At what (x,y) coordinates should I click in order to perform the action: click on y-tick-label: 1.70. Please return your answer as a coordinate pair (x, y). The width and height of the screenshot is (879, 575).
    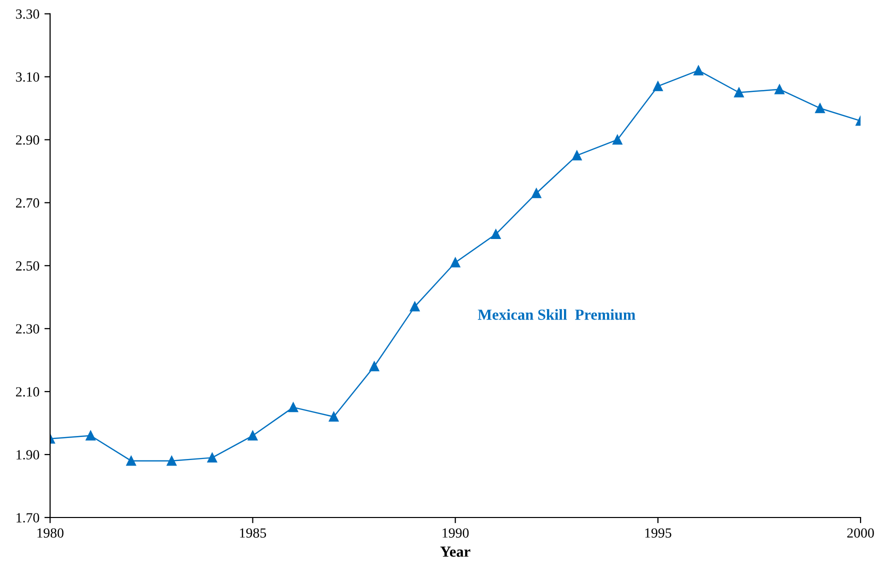
    Looking at the image, I should click on (28, 518).